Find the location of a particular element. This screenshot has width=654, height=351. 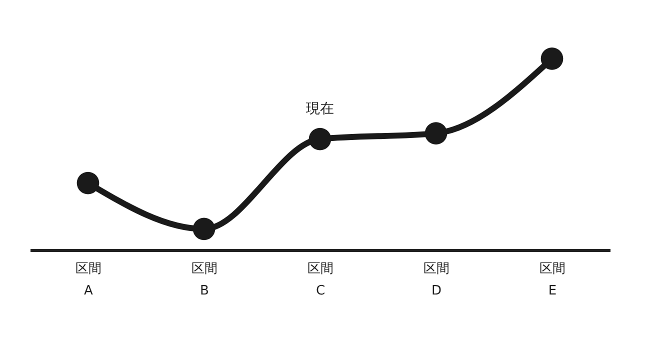

annotation: 現在 is located at coordinates (320, 109).